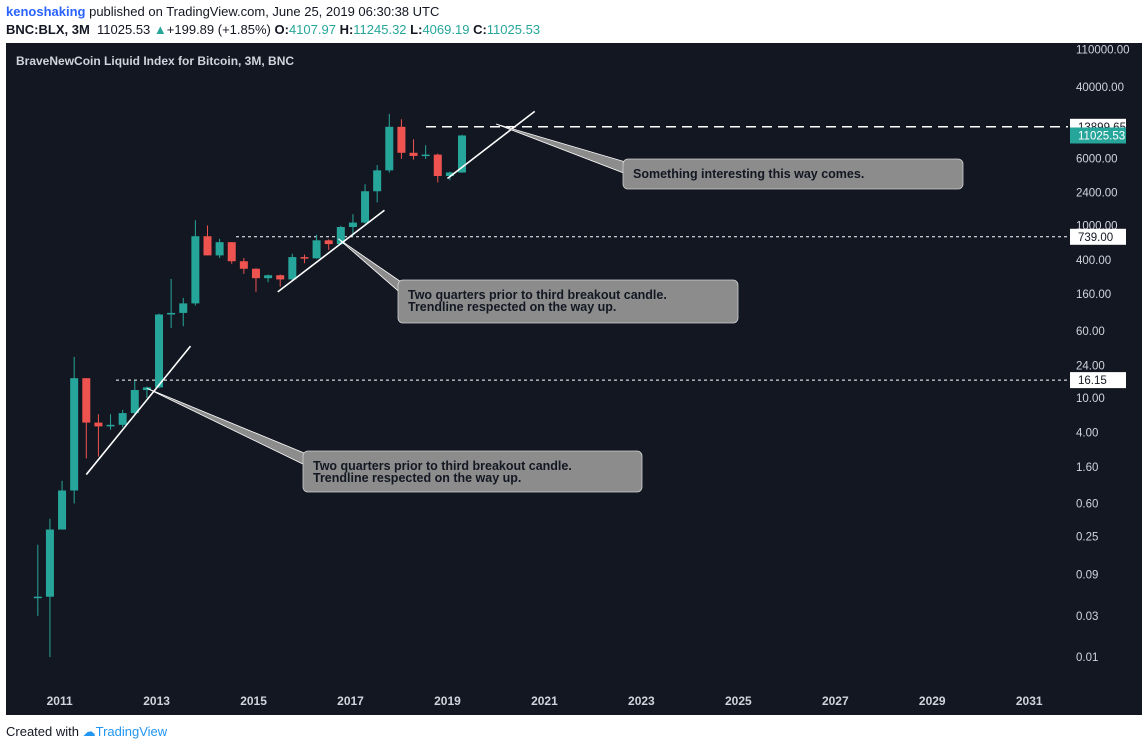  I want to click on y-tick-label: 0.60, so click(1087, 505).